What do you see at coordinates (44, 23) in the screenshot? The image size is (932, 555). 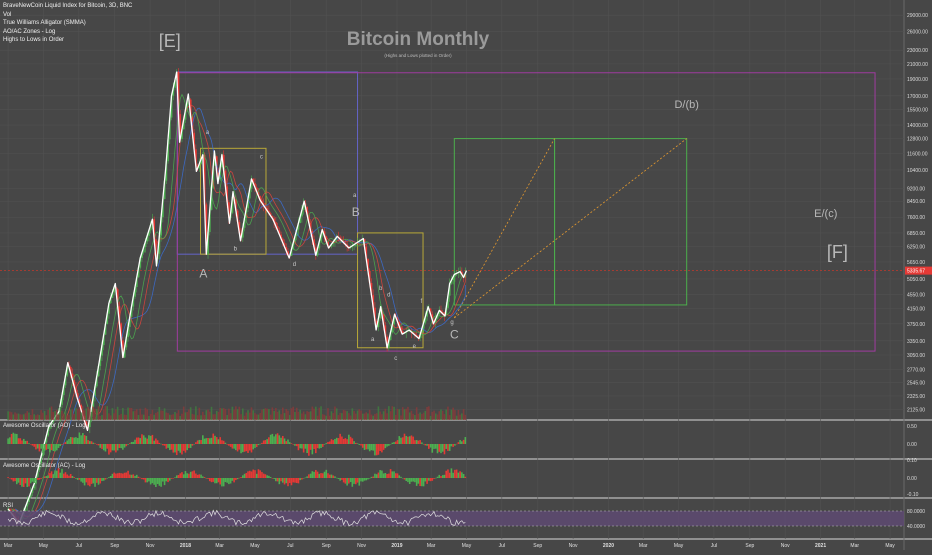 I see `indicator-alligator: True Williams Alligator (SMMA)` at bounding box center [44, 23].